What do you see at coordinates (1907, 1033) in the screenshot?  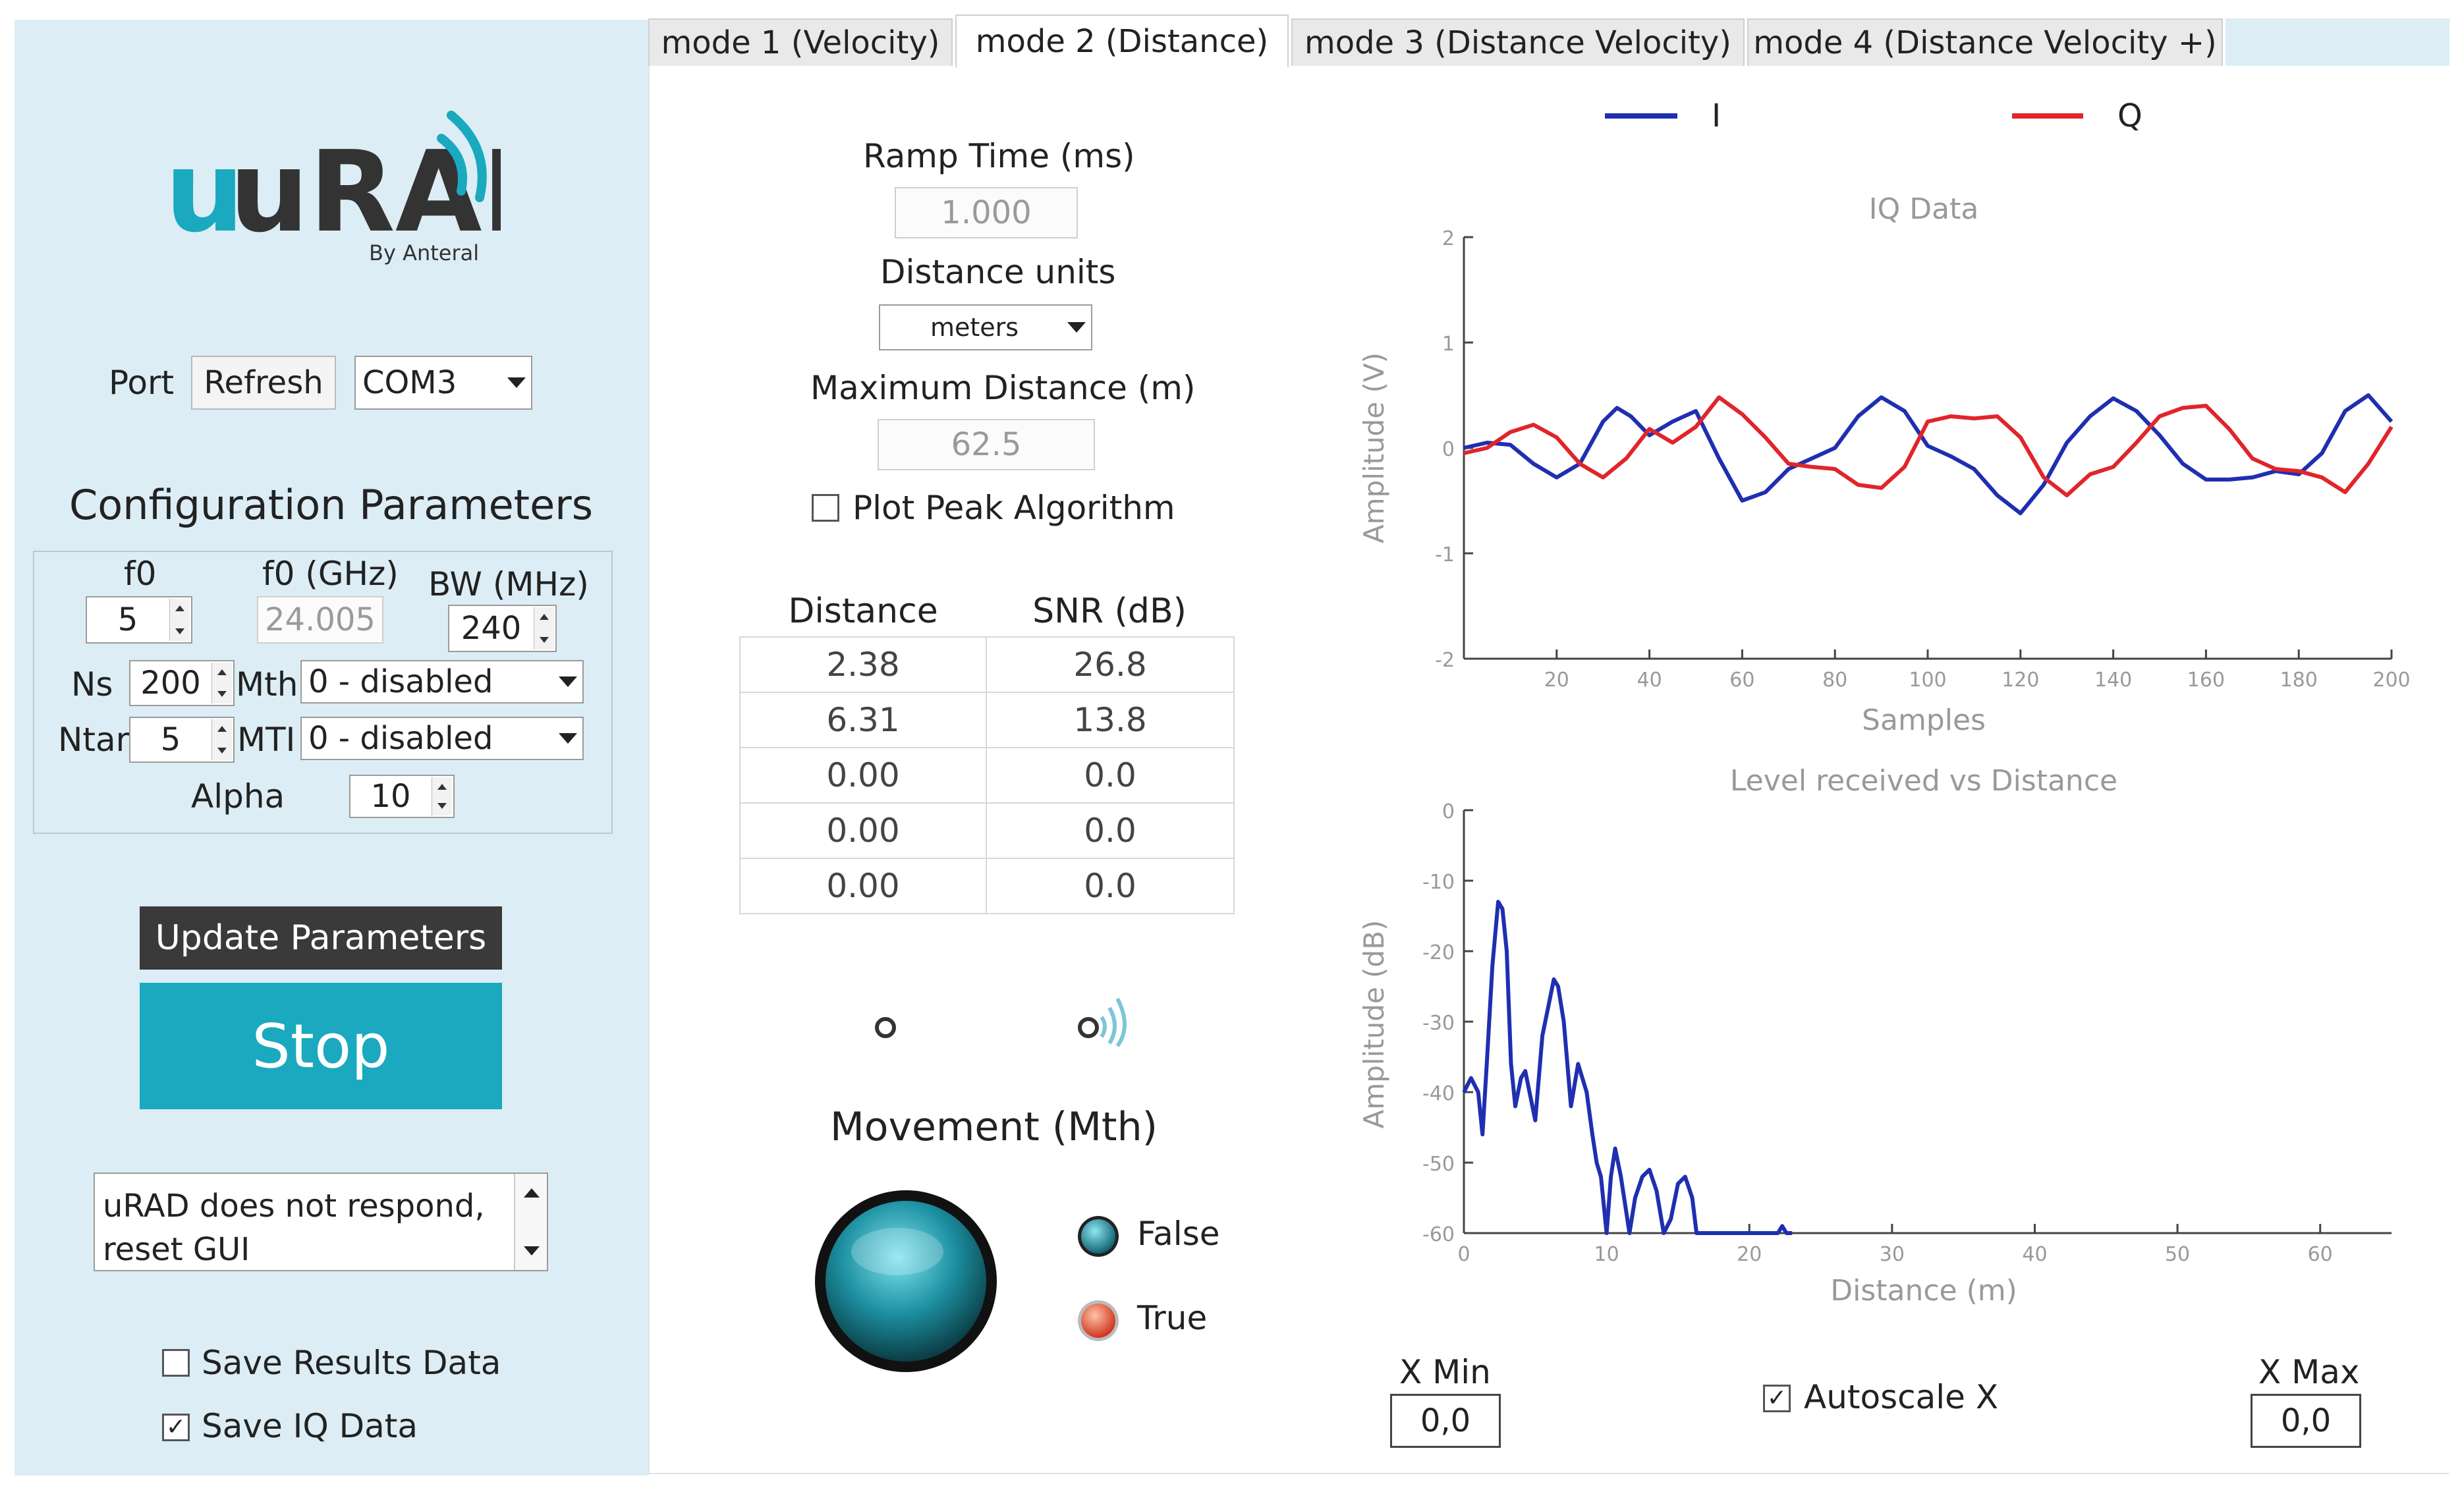 I see `level-distance-plot: 0-10-20-30-40-50-600 10 20 30 40 50 60` at bounding box center [1907, 1033].